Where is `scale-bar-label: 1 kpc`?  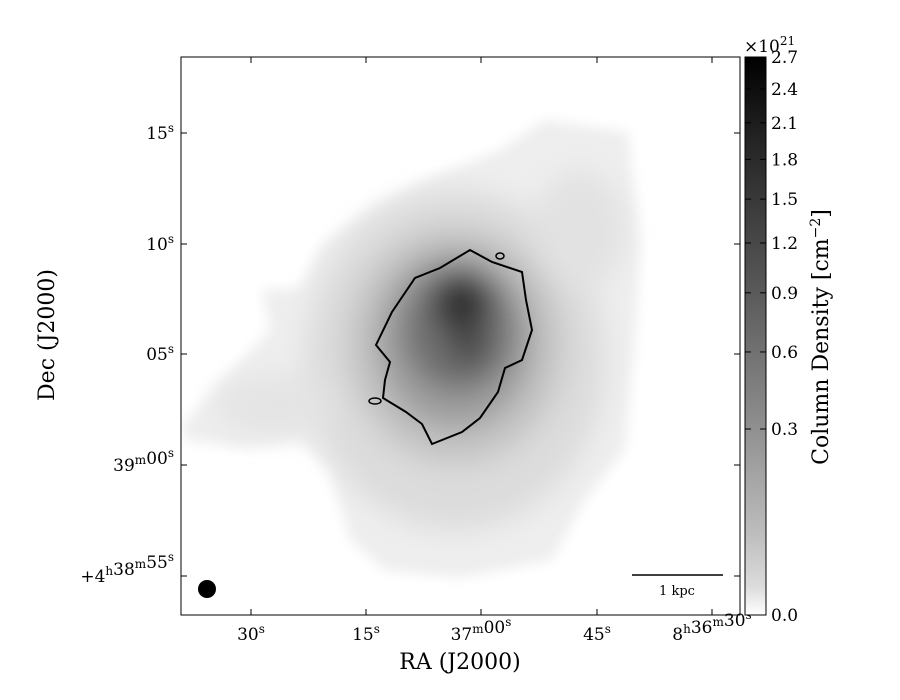 scale-bar-label: 1 kpc is located at coordinates (677, 591).